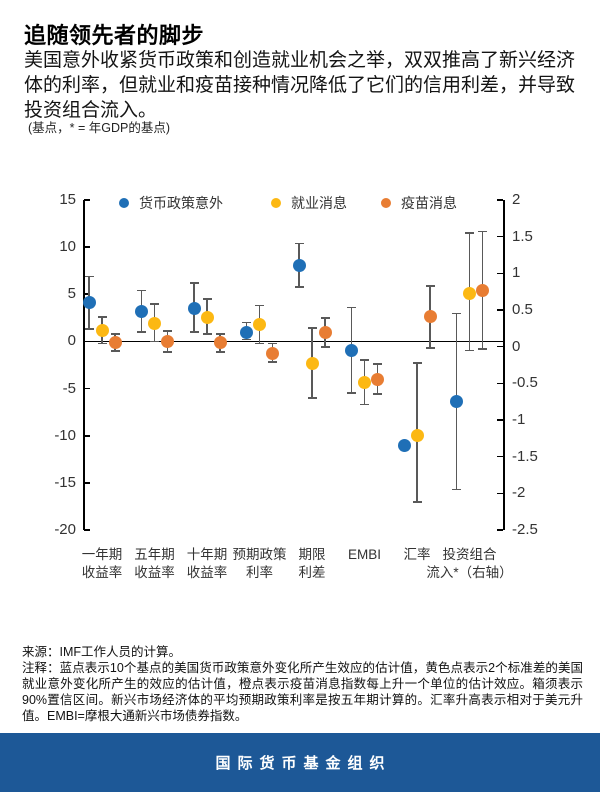 This screenshot has width=600, height=792. I want to click on right-axis-tick-label: -1, so click(519, 419).